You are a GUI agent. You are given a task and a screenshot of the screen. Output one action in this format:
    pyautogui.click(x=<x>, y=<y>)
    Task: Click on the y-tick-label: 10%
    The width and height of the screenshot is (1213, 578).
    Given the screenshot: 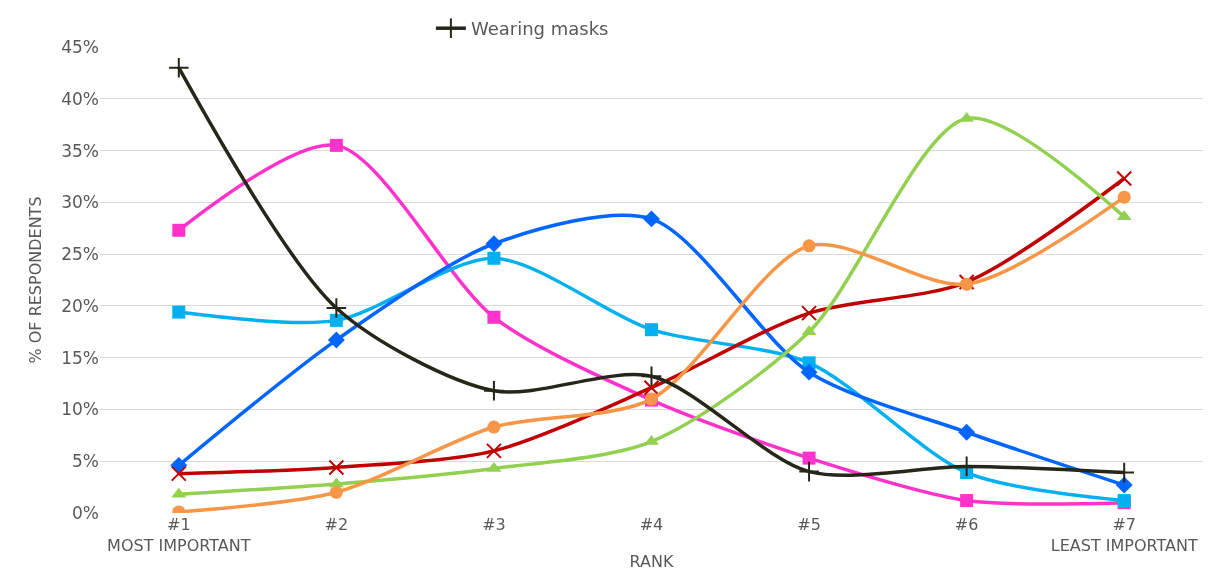 What is the action you would take?
    pyautogui.click(x=80, y=409)
    